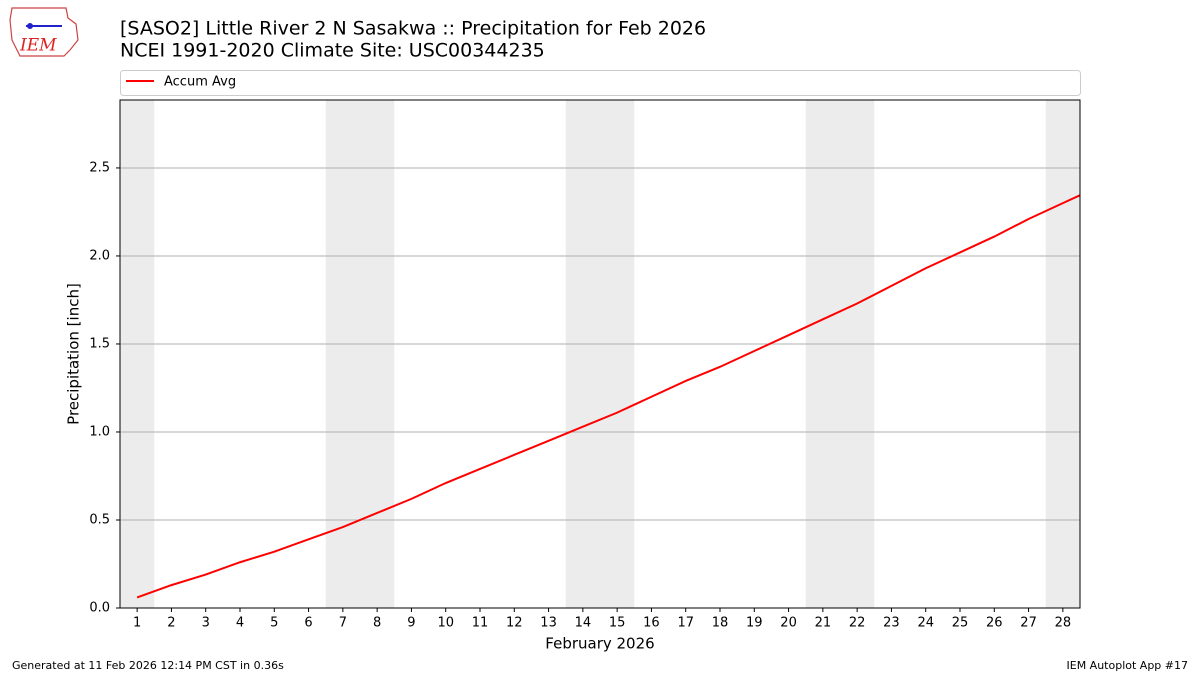 The height and width of the screenshot is (675, 1200). What do you see at coordinates (1128, 665) in the screenshot?
I see `footer-right: IEM Autoplot App #17` at bounding box center [1128, 665].